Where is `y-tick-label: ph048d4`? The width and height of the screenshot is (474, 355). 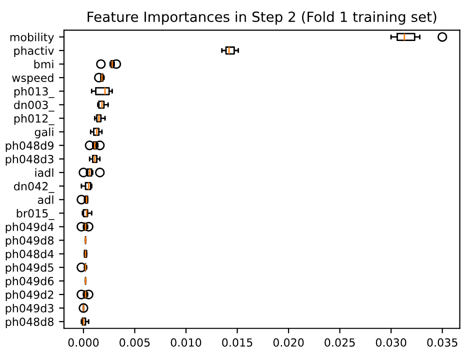
y-tick-label: ph048d4 is located at coordinates (30, 255).